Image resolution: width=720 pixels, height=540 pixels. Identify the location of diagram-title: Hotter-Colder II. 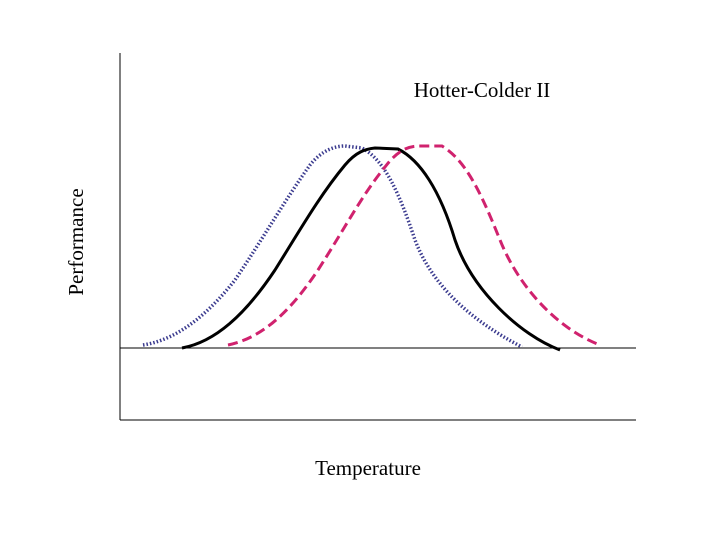
(482, 90).